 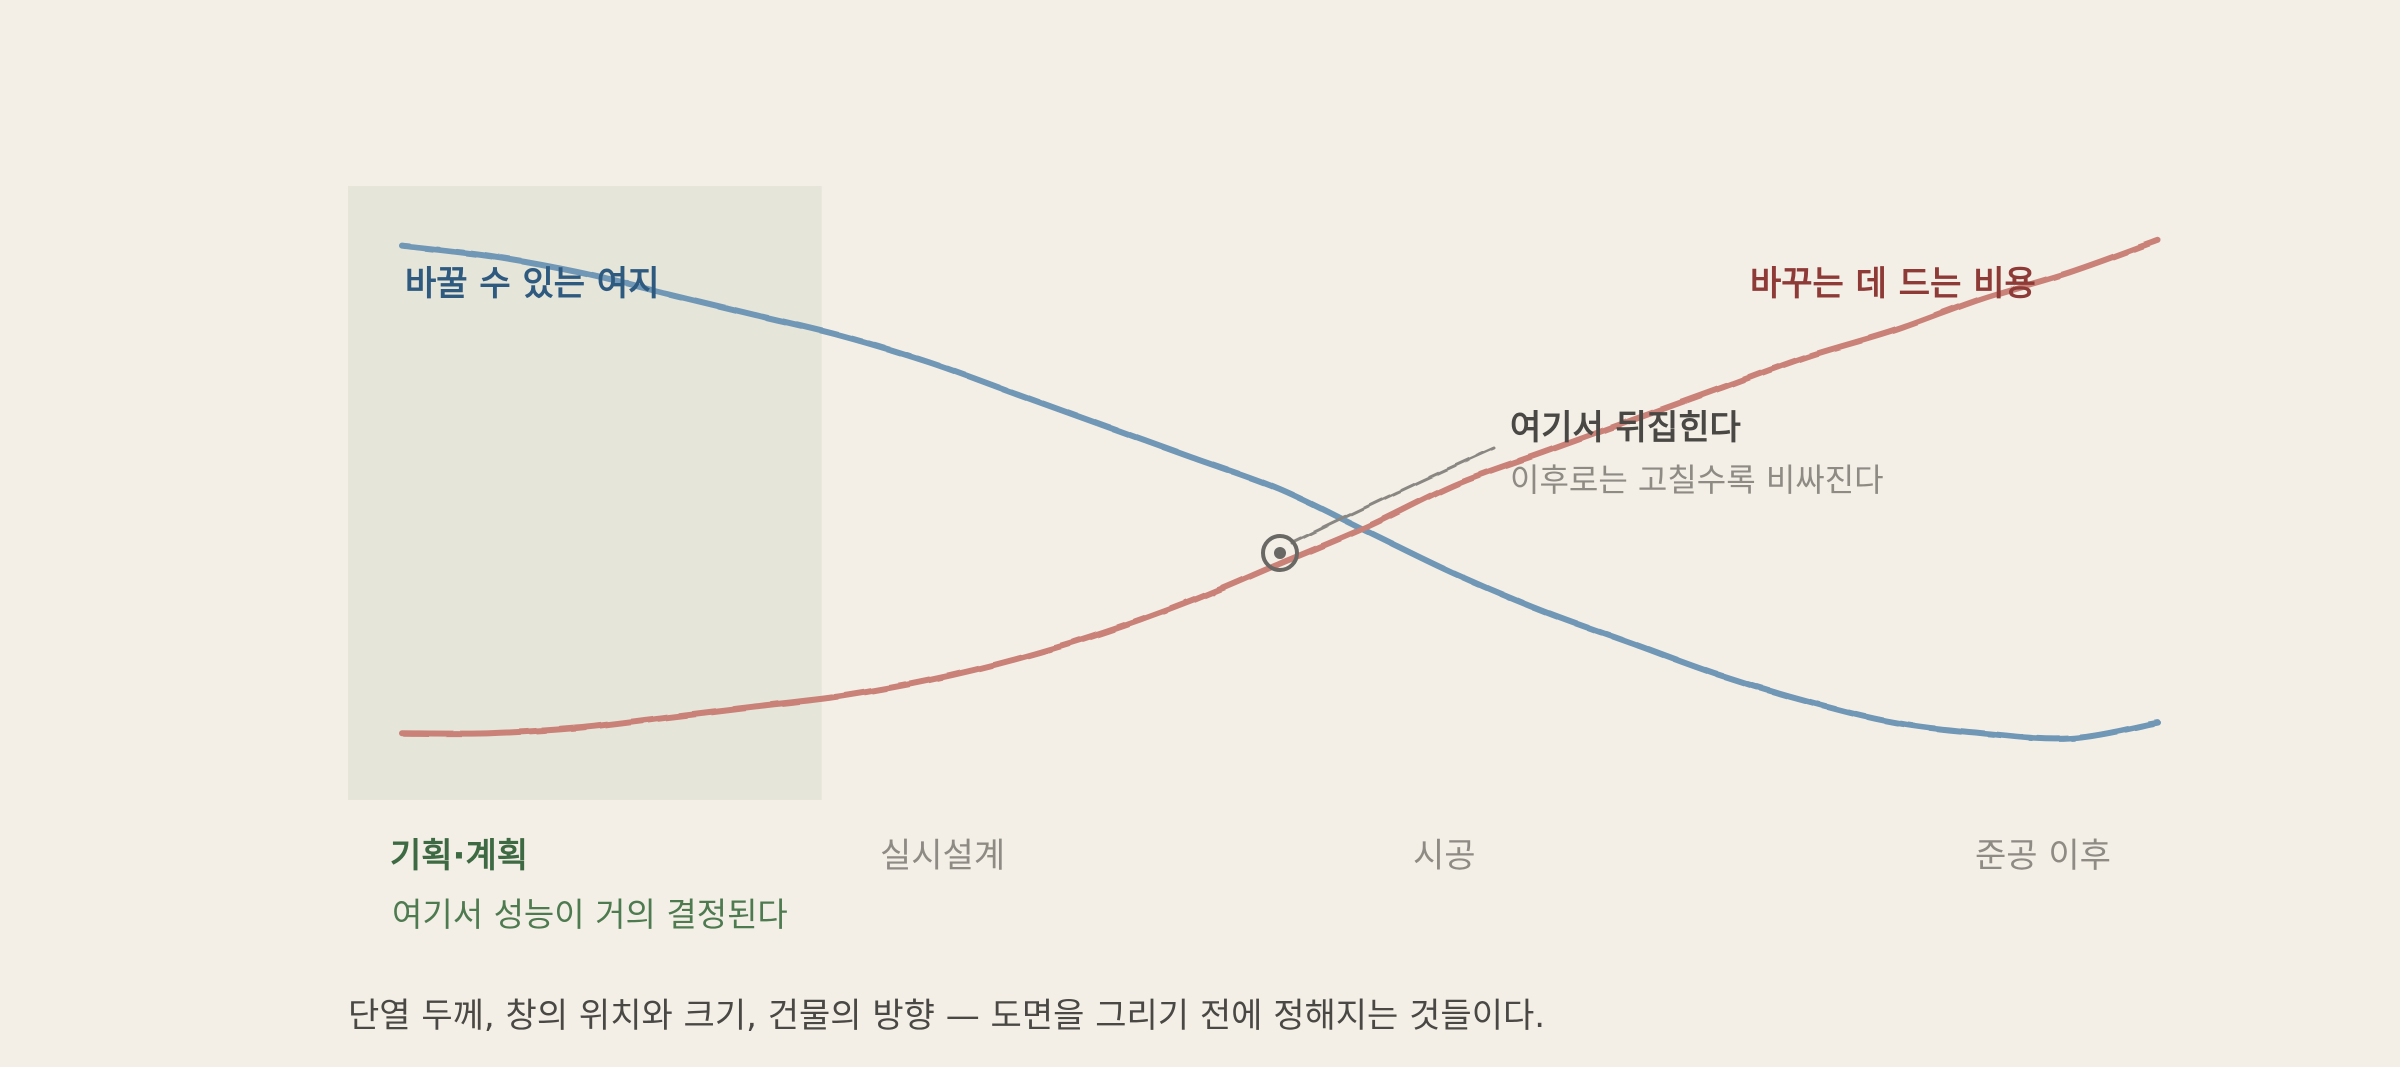 I want to click on planning-phase-region, so click(x=585, y=493).